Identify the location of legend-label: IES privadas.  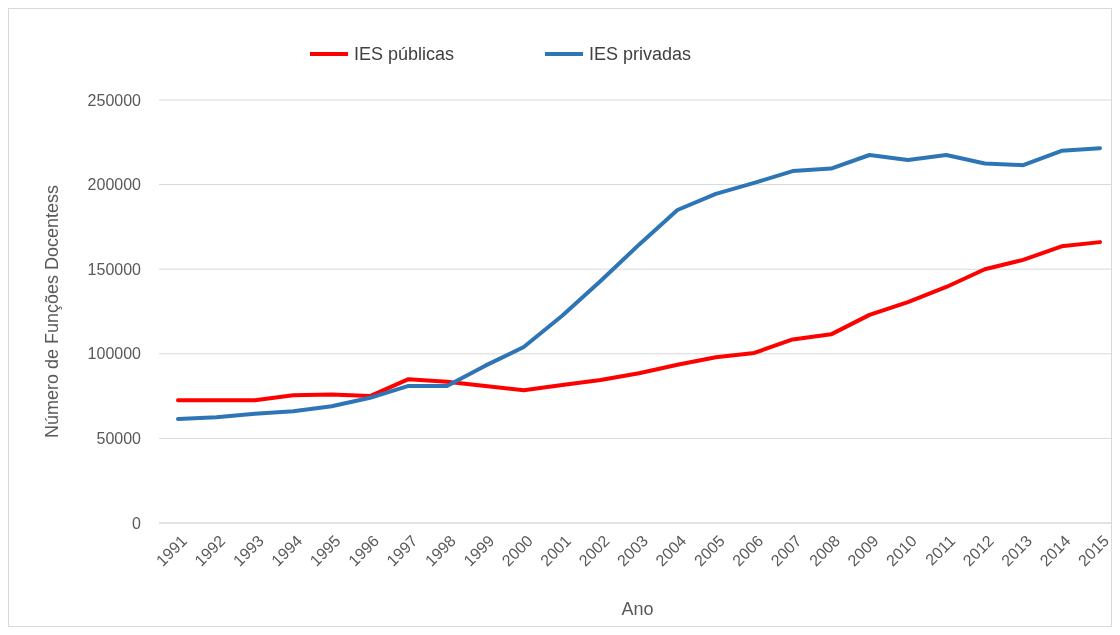
(640, 54).